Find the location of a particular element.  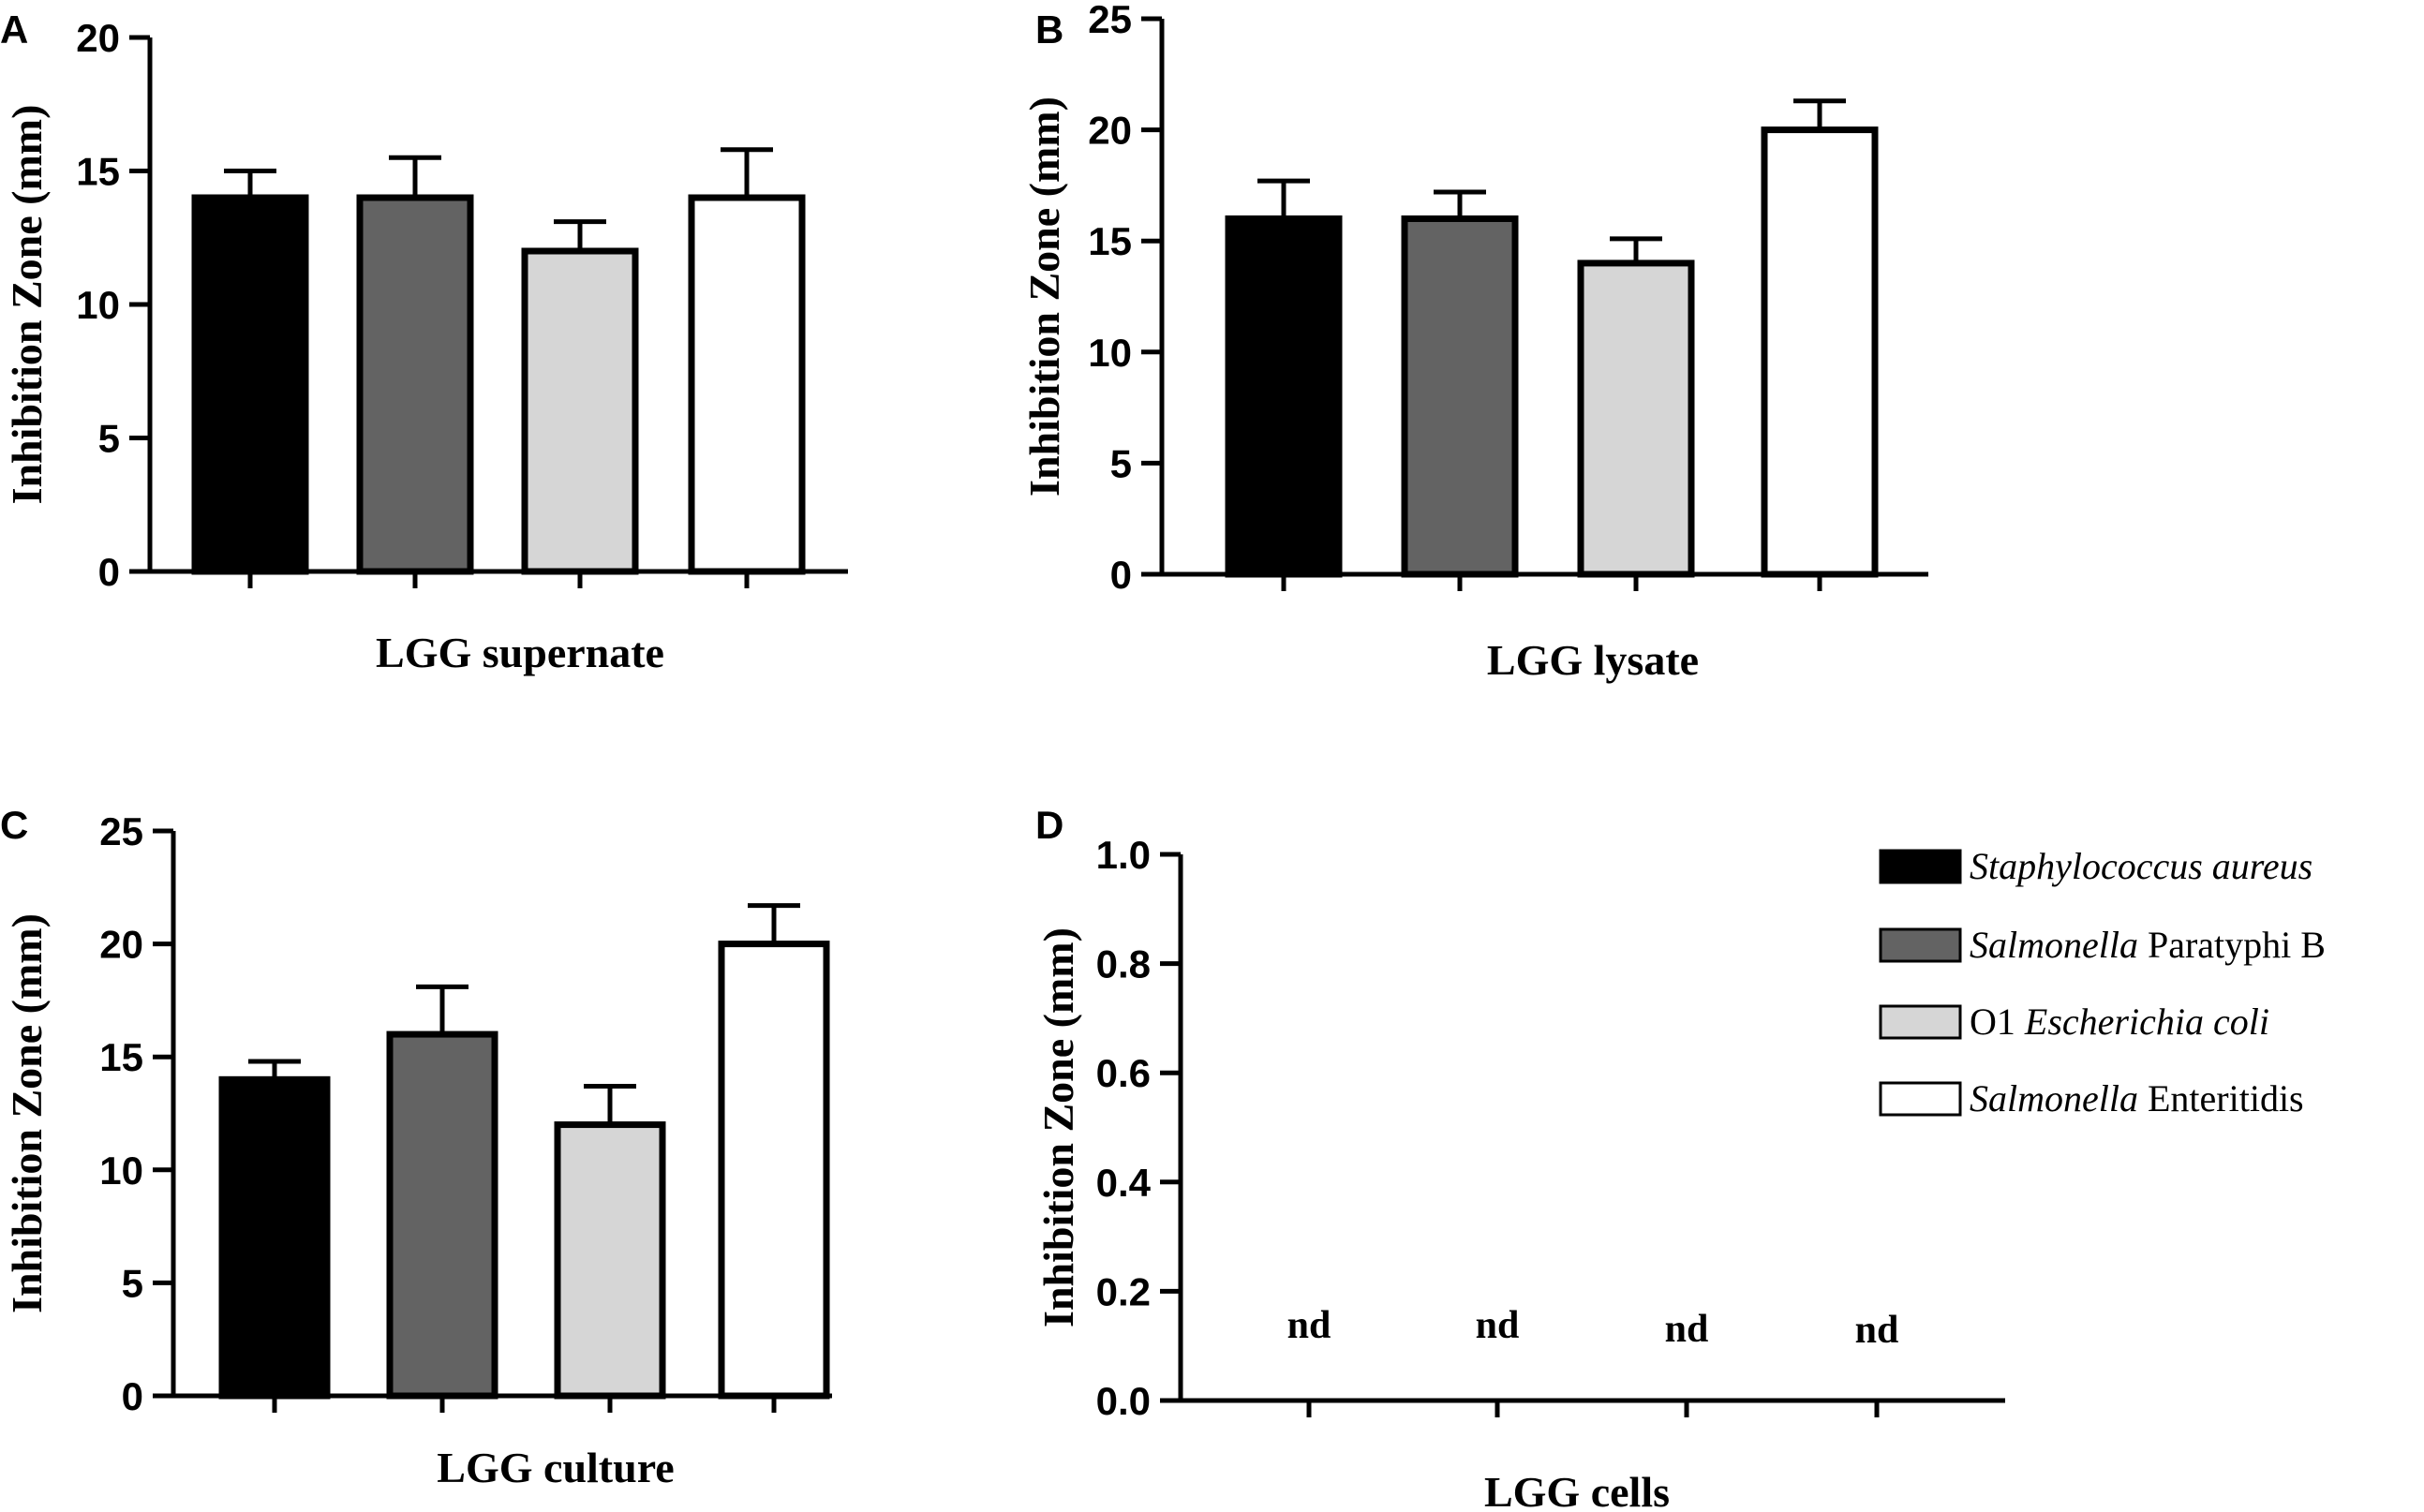

x-axis-title: LGG cells is located at coordinates (1577, 1490).